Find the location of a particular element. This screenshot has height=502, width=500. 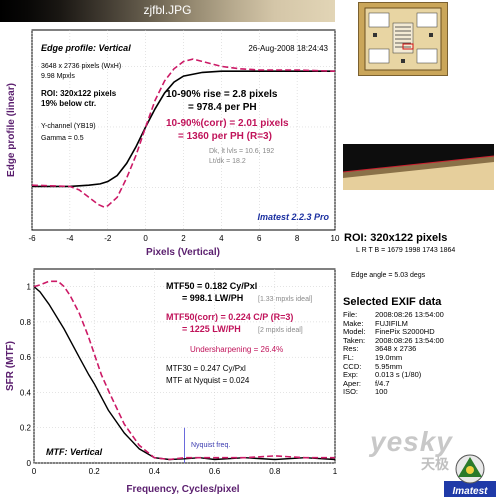

mtf-y-tick-label: 0.2 is located at coordinates (26, 428).